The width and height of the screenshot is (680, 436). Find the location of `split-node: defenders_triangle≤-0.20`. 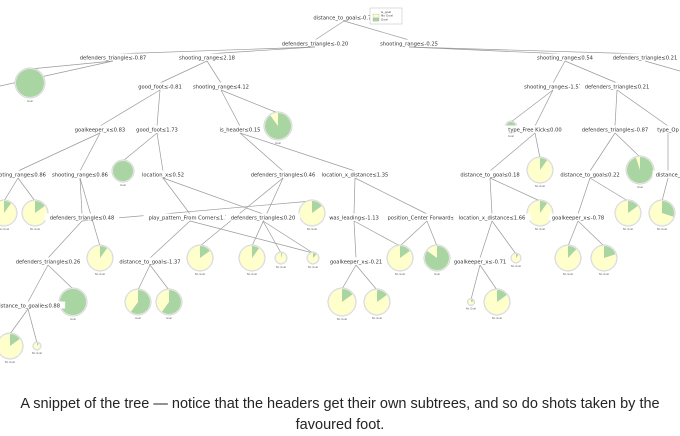

split-node: defenders_triangle≤-0.20 is located at coordinates (315, 43).